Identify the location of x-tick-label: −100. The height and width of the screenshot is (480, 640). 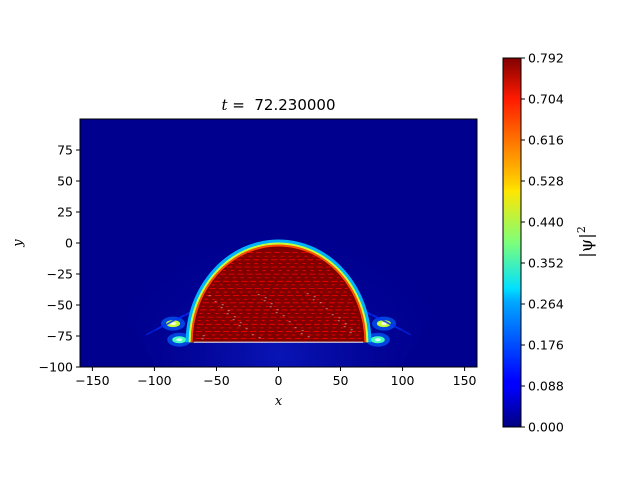
(154, 380).